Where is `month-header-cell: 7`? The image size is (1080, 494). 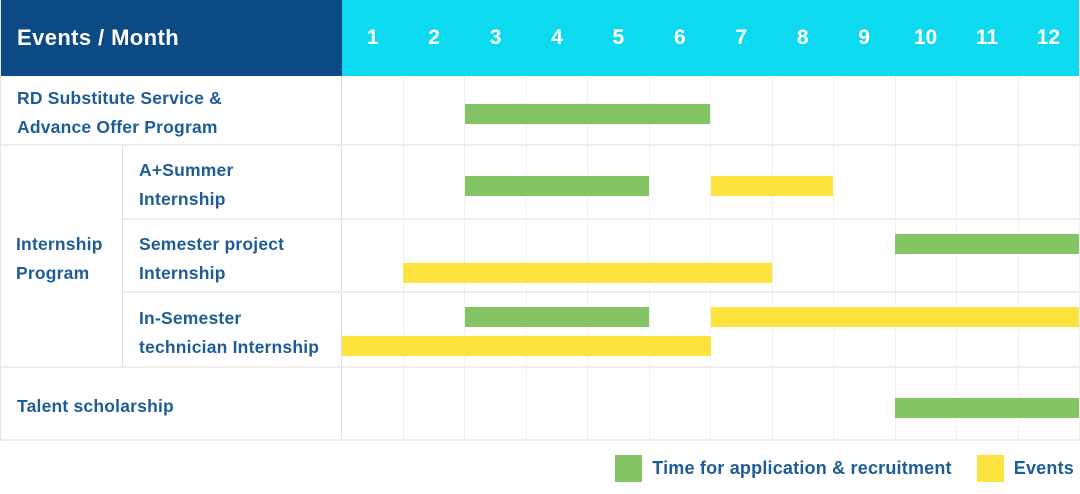 month-header-cell: 7 is located at coordinates (741, 37).